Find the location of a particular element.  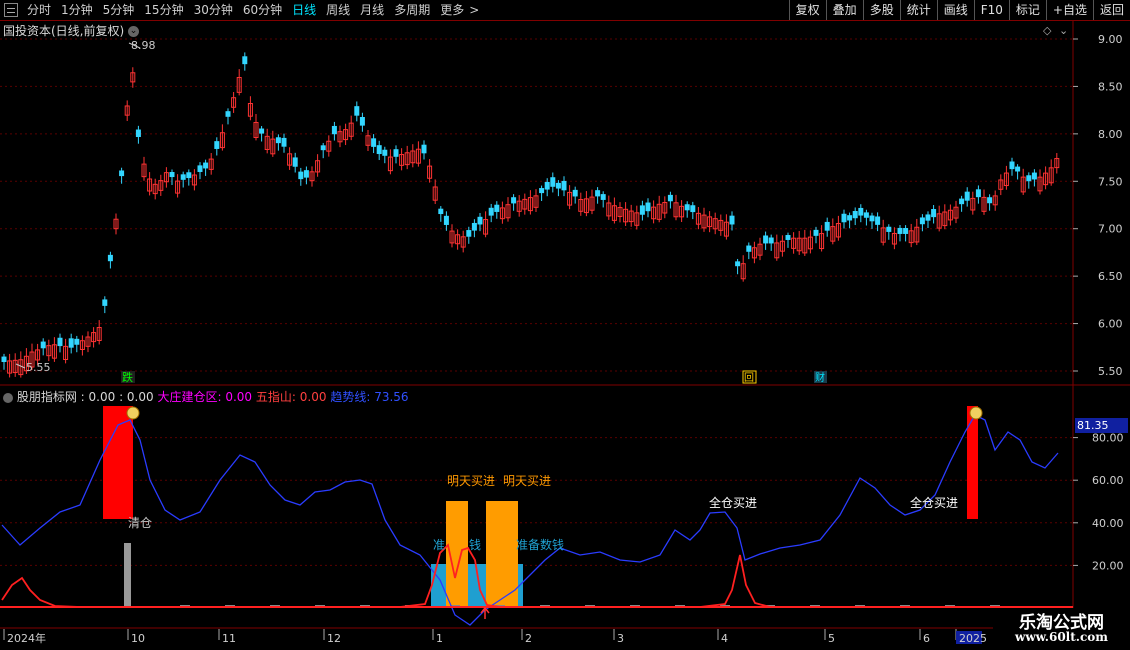

indicator-axis-label: 40.00 is located at coordinates (1108, 523).